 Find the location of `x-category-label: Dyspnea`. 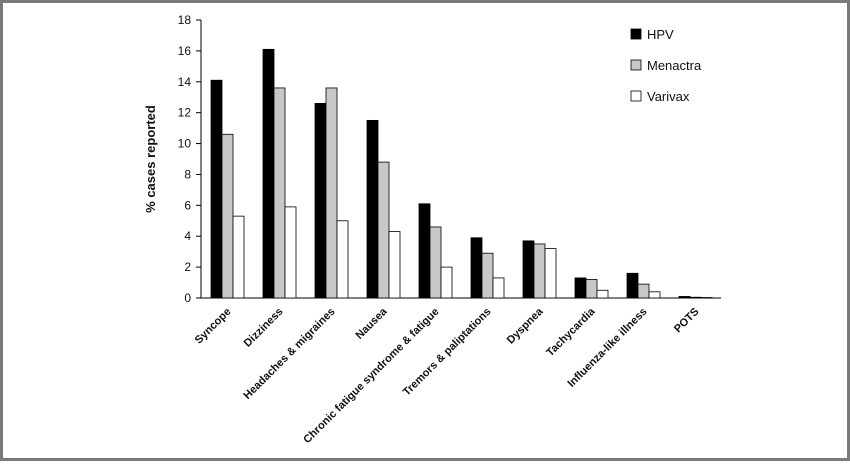

x-category-label: Dyspnea is located at coordinates (526, 326).